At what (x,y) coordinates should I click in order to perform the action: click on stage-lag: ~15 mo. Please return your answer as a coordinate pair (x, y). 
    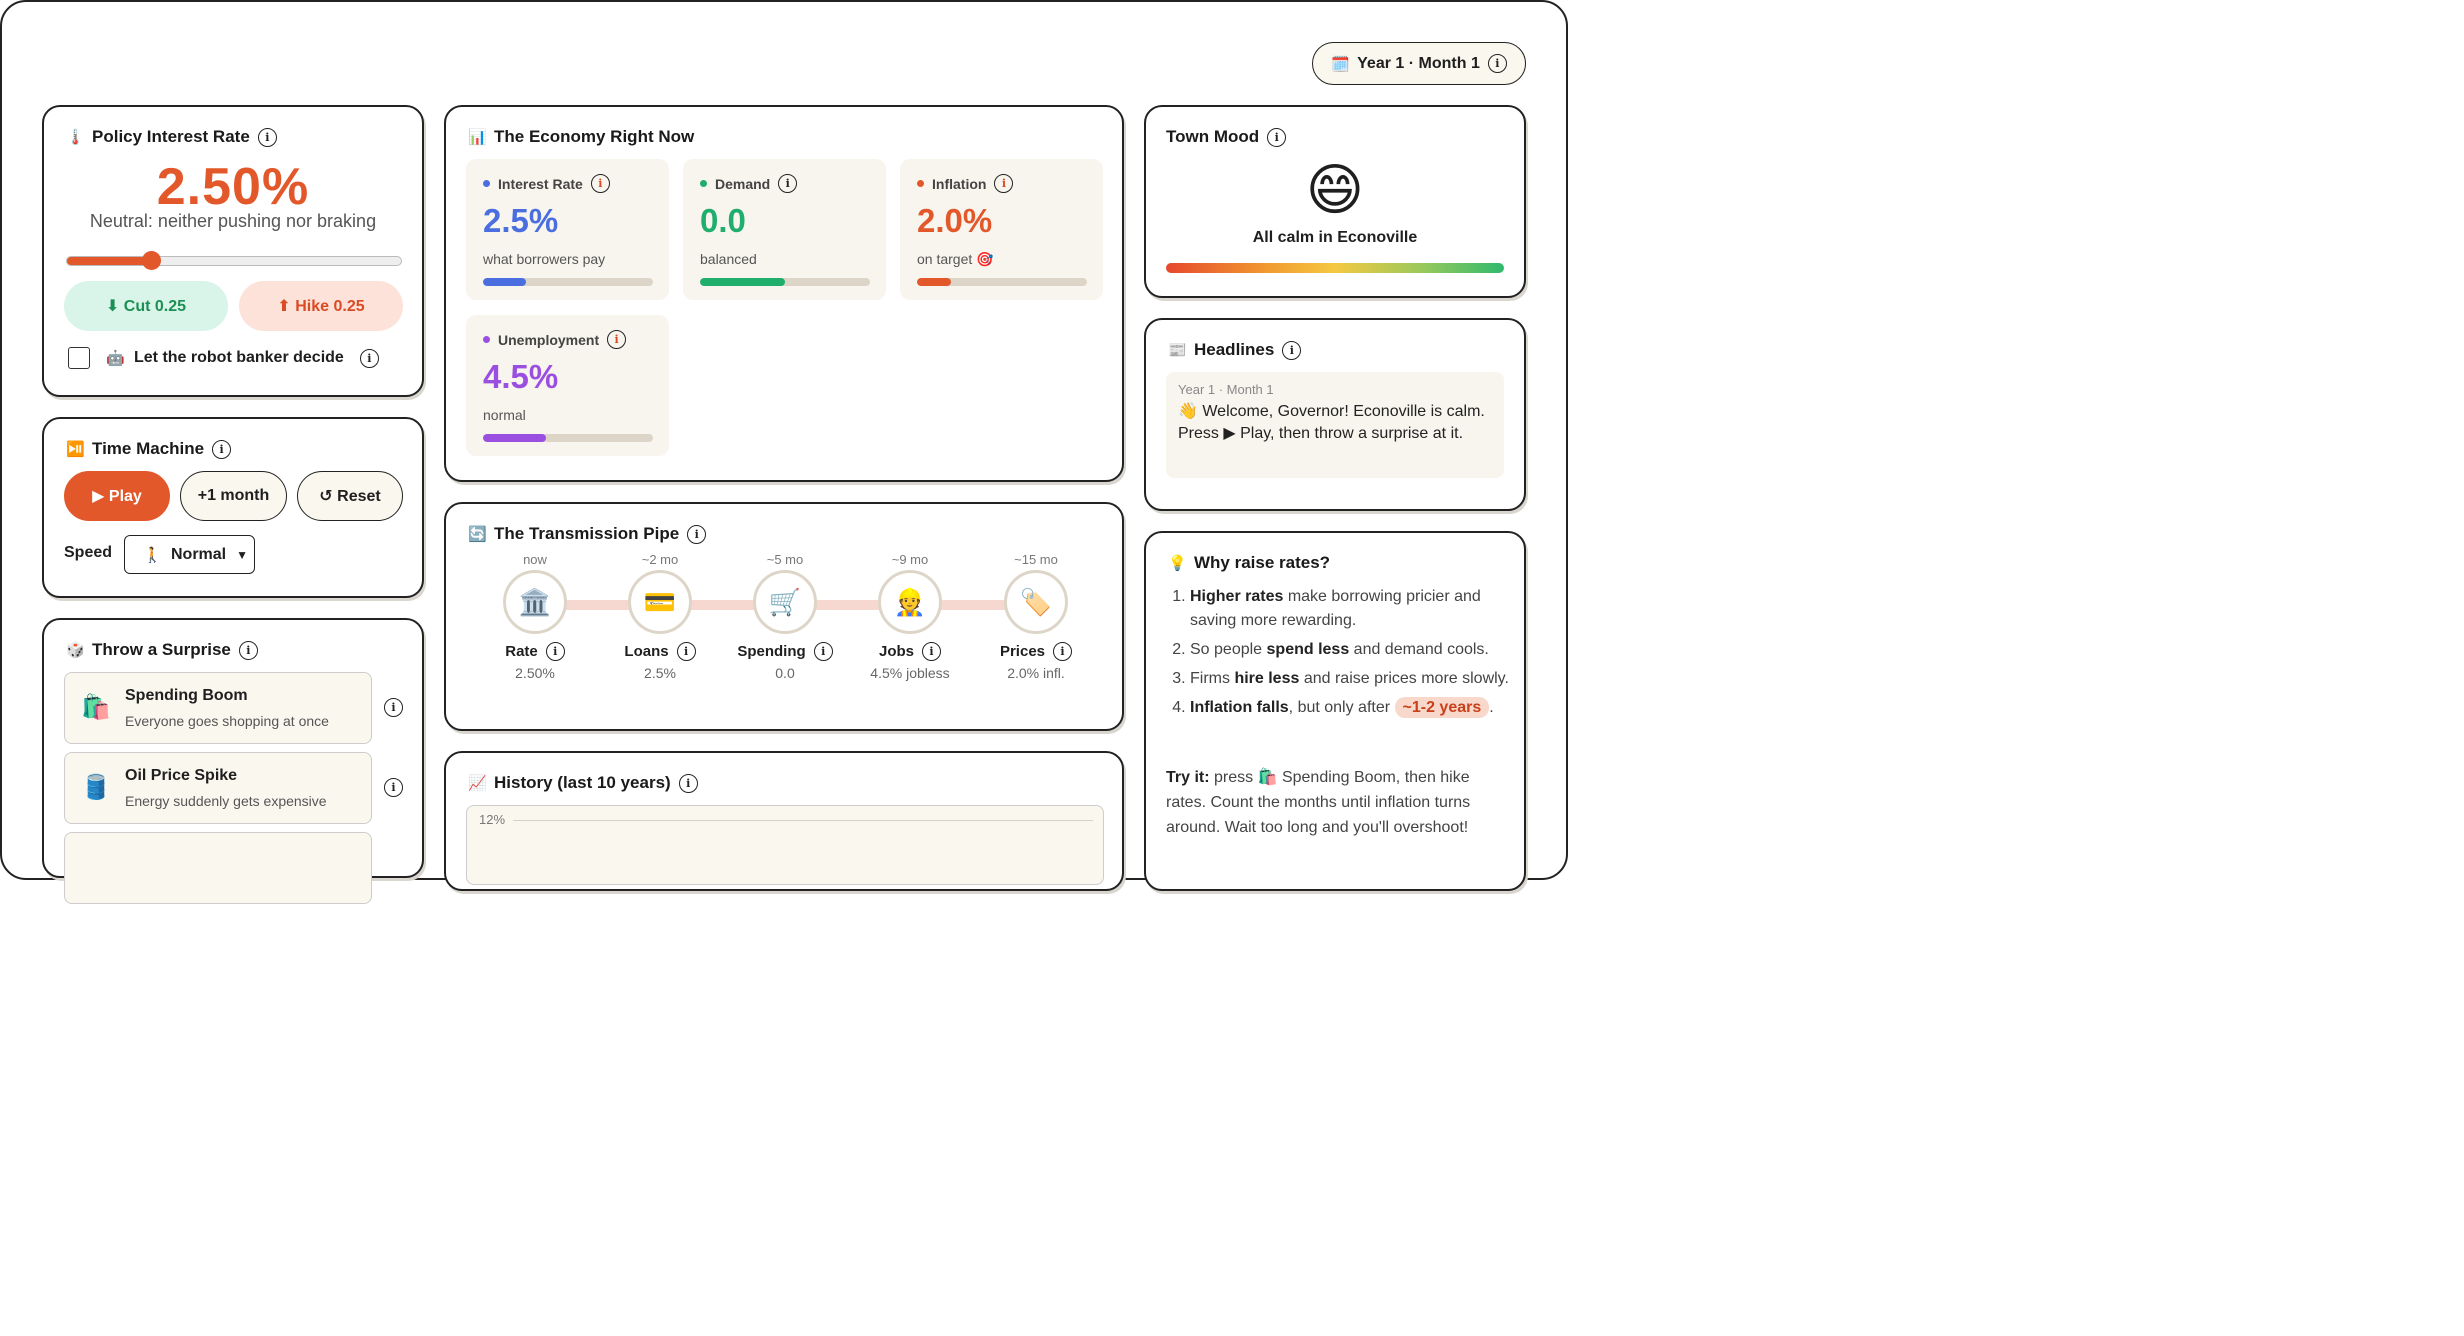
    Looking at the image, I should click on (1036, 559).